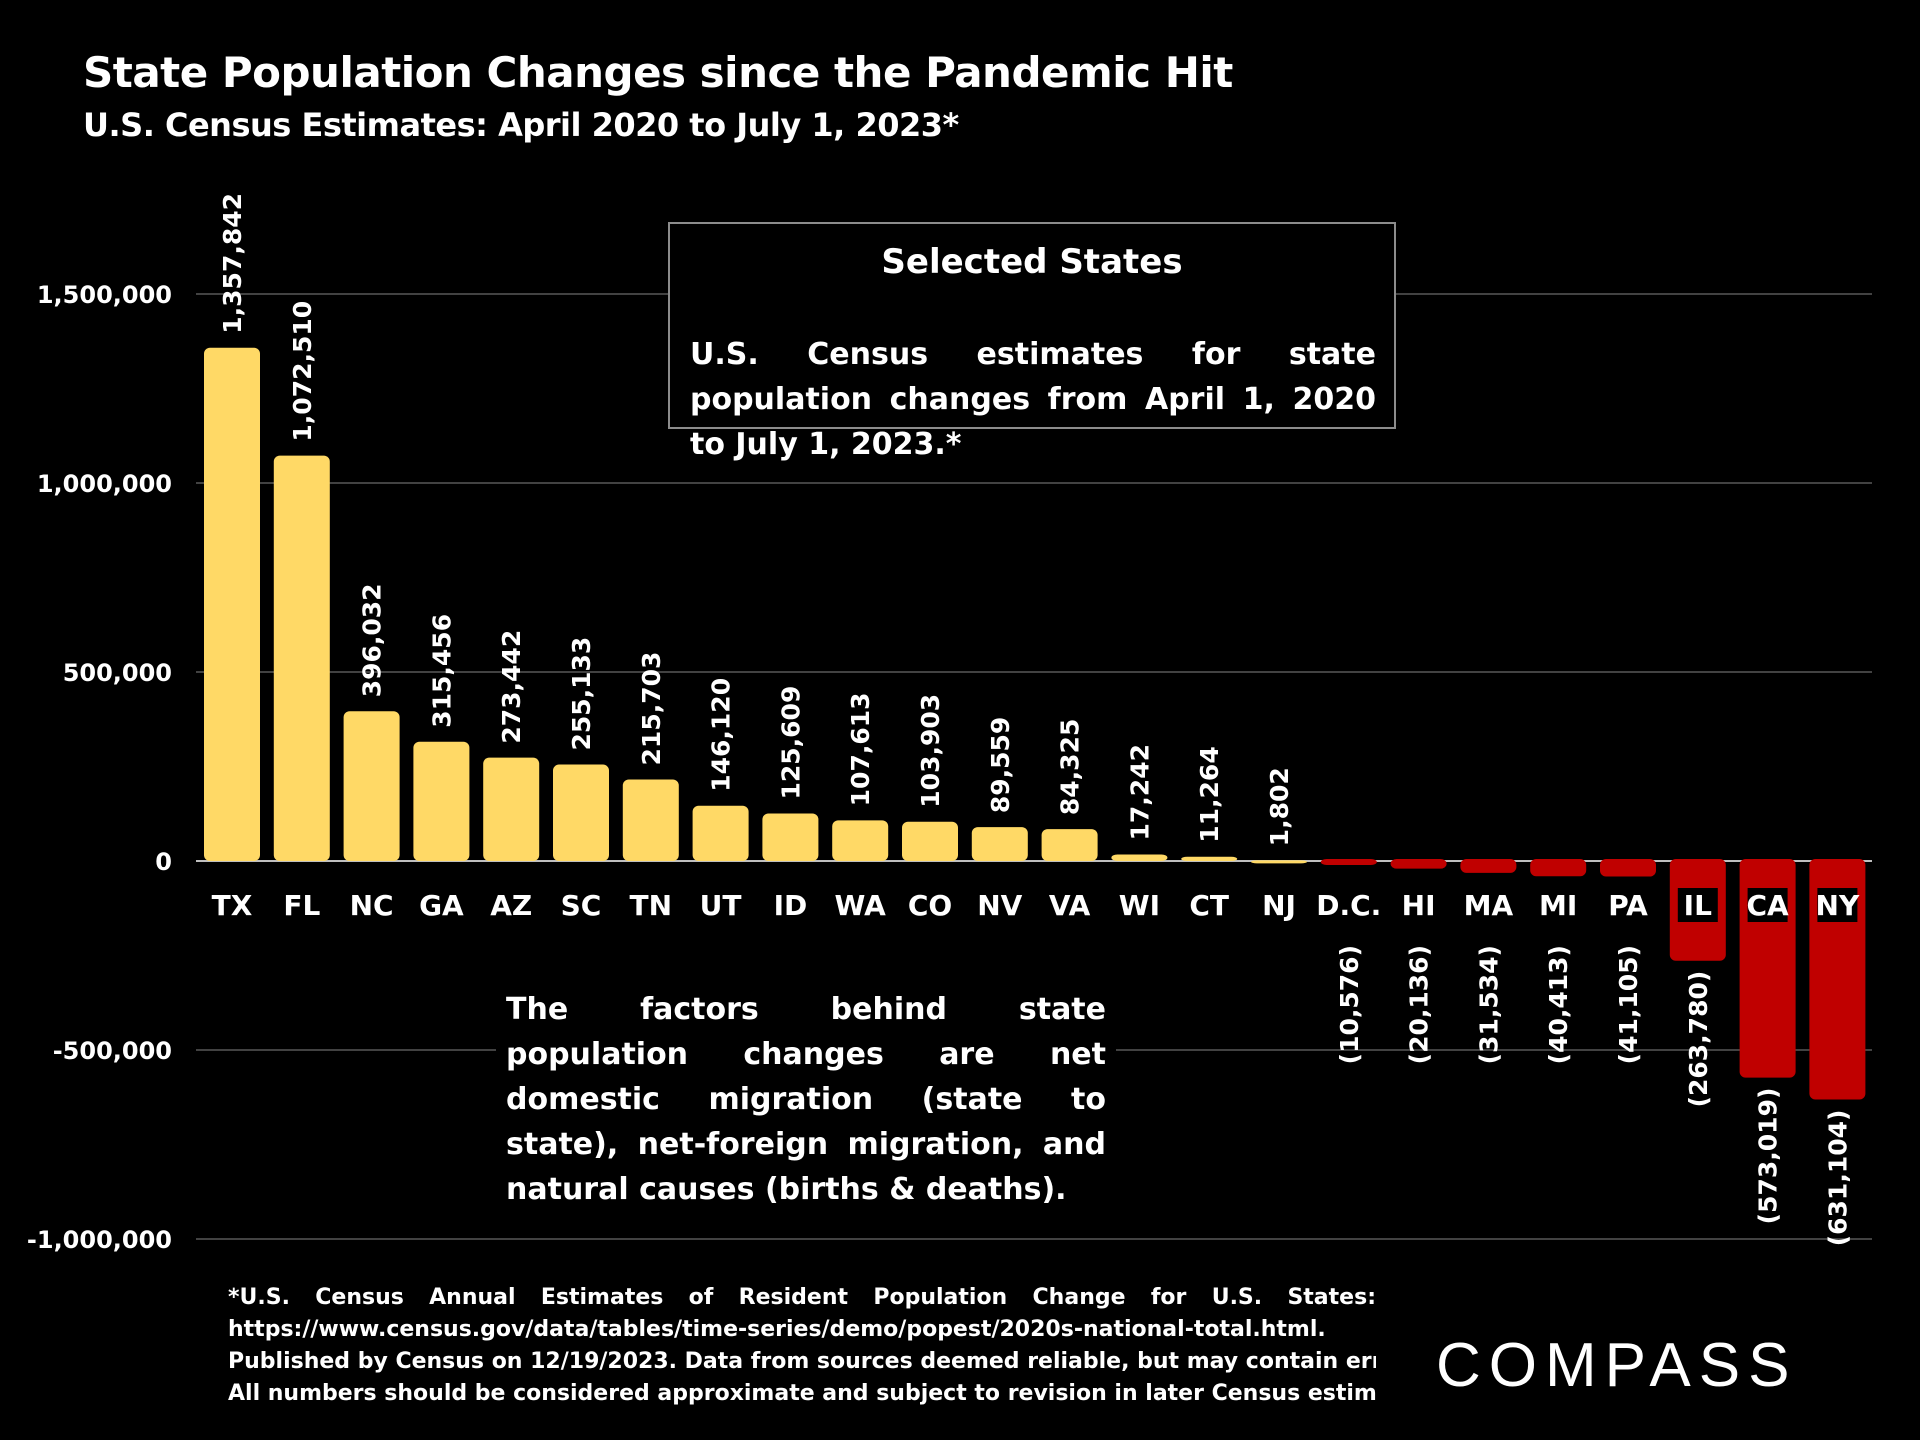  What do you see at coordinates (1209, 905) in the screenshot?
I see `x-tick-label: CT` at bounding box center [1209, 905].